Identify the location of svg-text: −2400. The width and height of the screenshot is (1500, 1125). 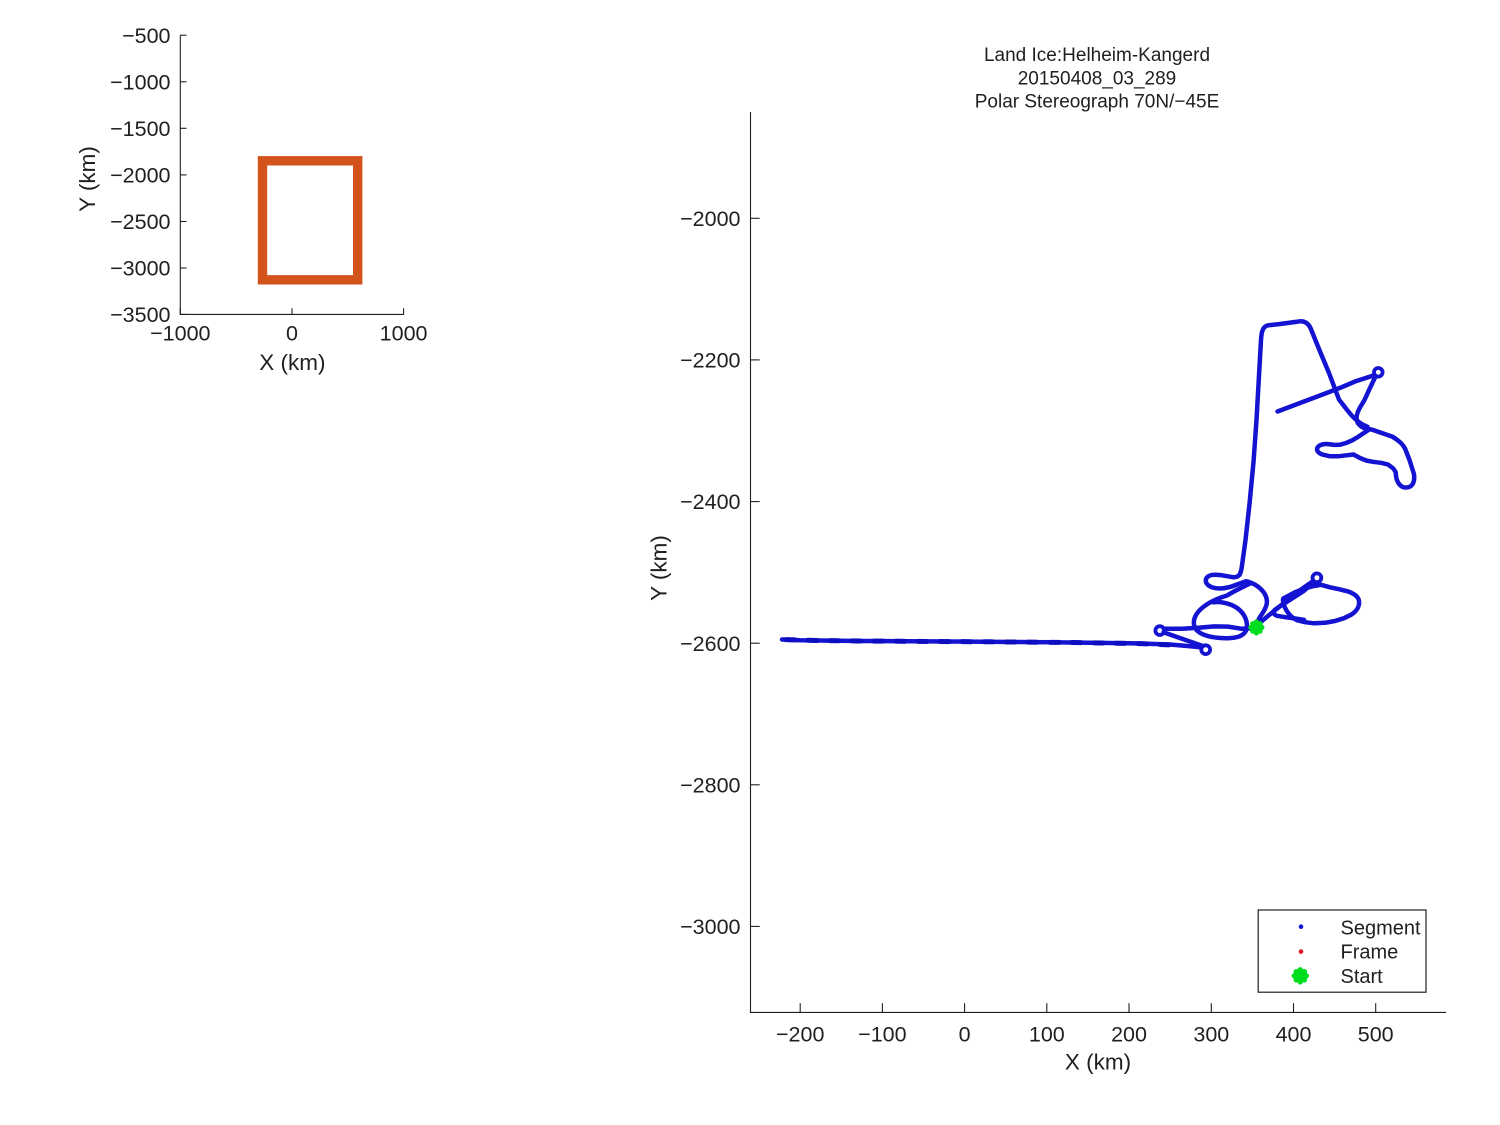
(710, 502).